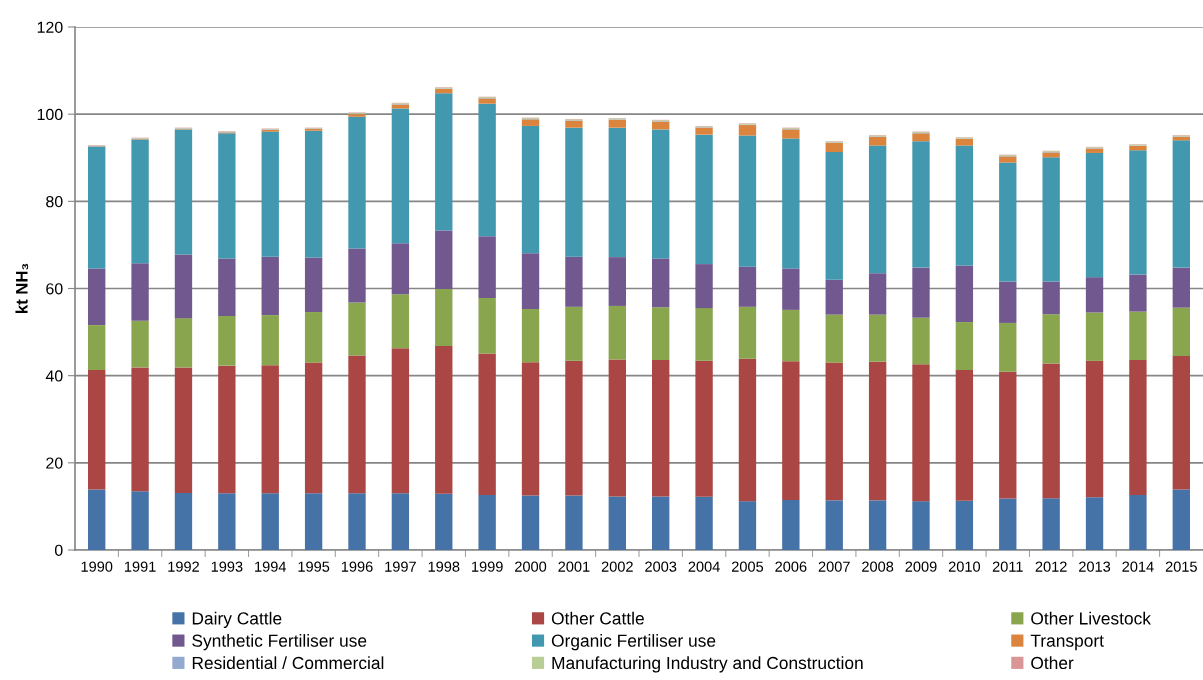 This screenshot has height=680, width=1203. I want to click on x-tick-label: 1998, so click(444, 566).